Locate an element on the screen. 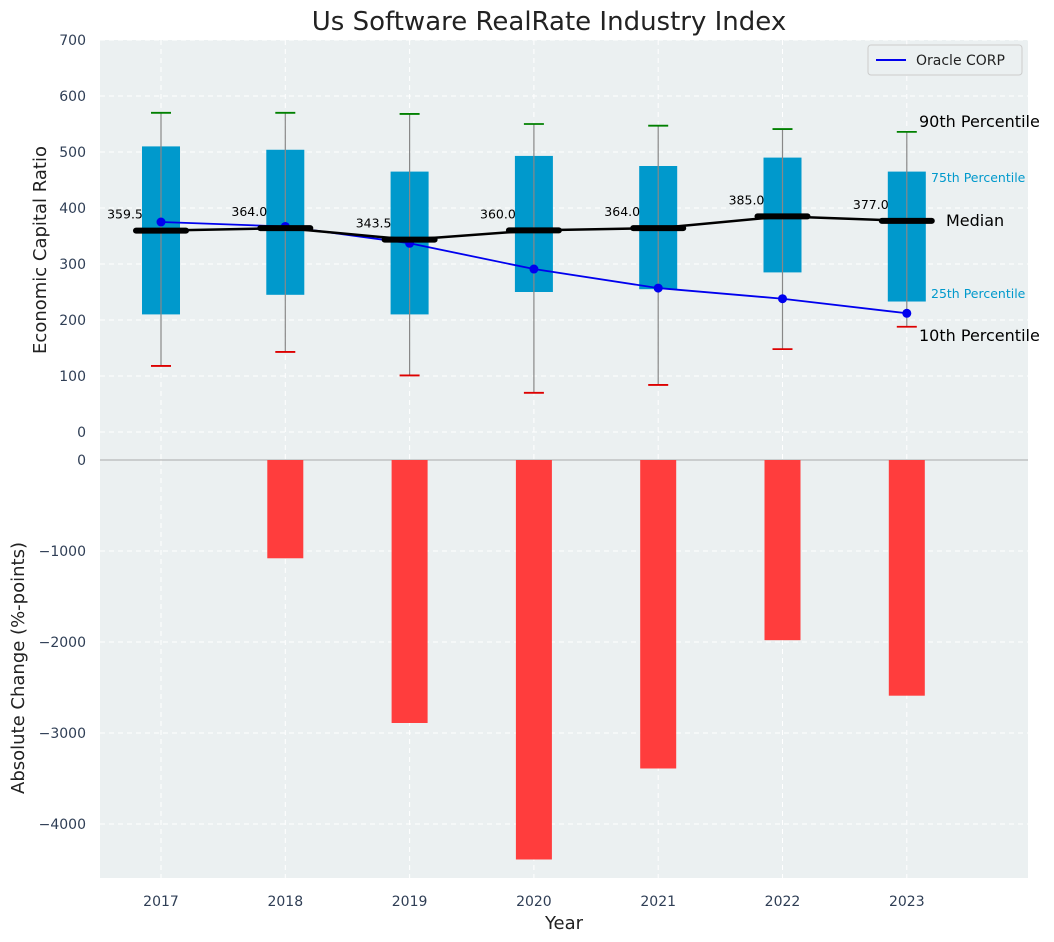  x-tick-label: 2018 is located at coordinates (285, 902).